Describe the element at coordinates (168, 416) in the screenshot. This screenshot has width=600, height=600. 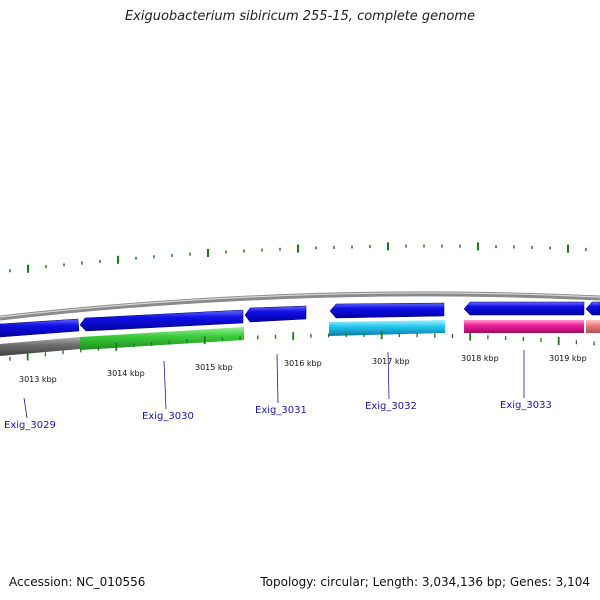
I see `gene-label-exig-3030: Exig_3030` at that location.